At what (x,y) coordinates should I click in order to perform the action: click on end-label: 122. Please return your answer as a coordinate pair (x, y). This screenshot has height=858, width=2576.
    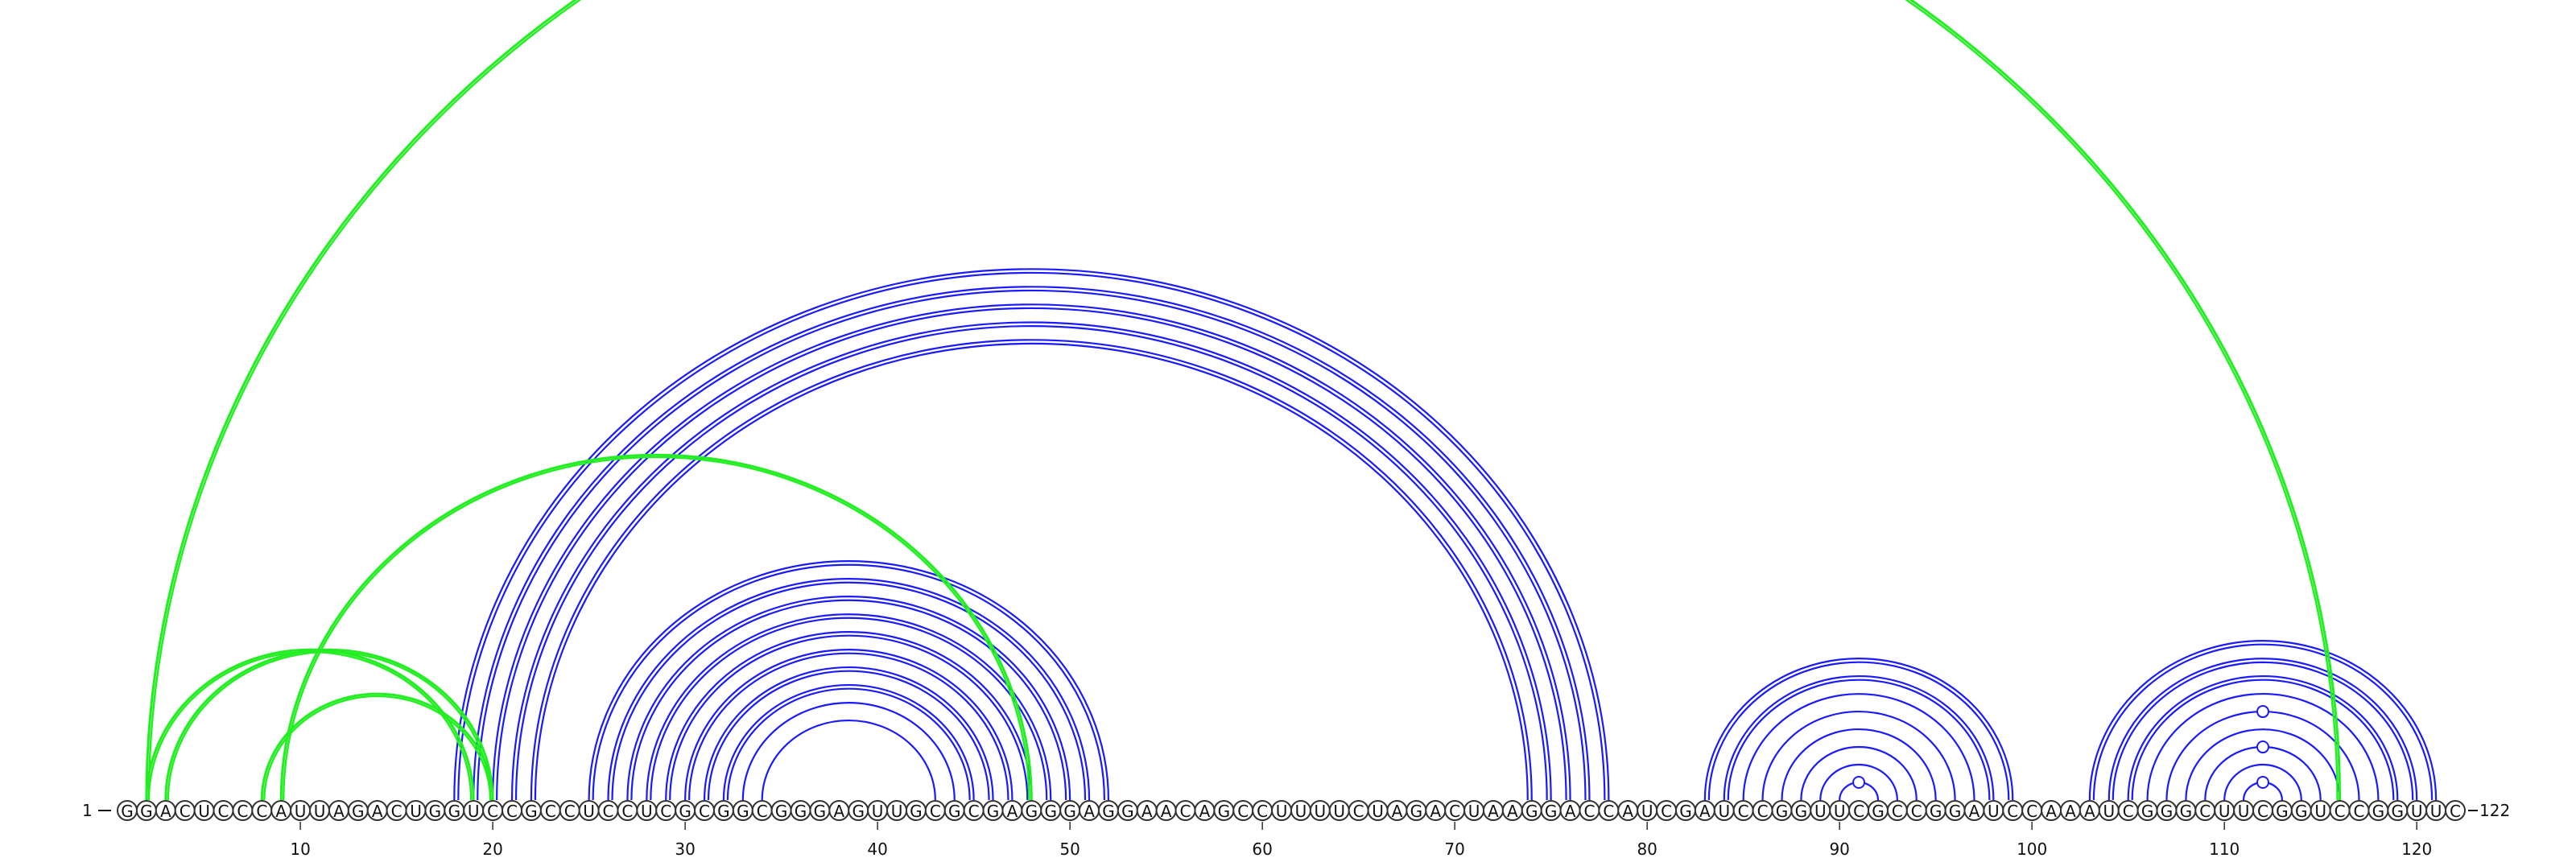
    Looking at the image, I should click on (2494, 811).